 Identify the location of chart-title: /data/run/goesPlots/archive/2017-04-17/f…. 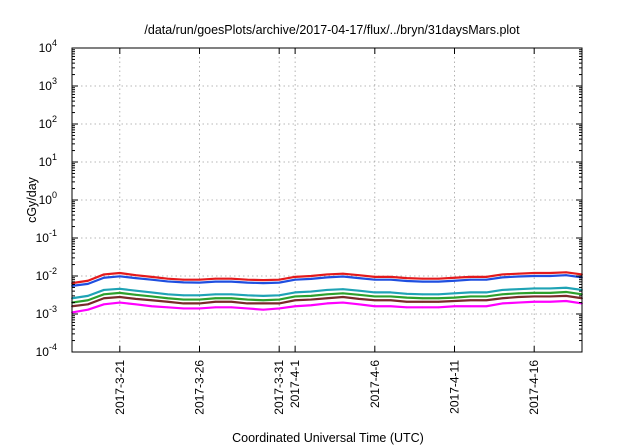
(332, 30).